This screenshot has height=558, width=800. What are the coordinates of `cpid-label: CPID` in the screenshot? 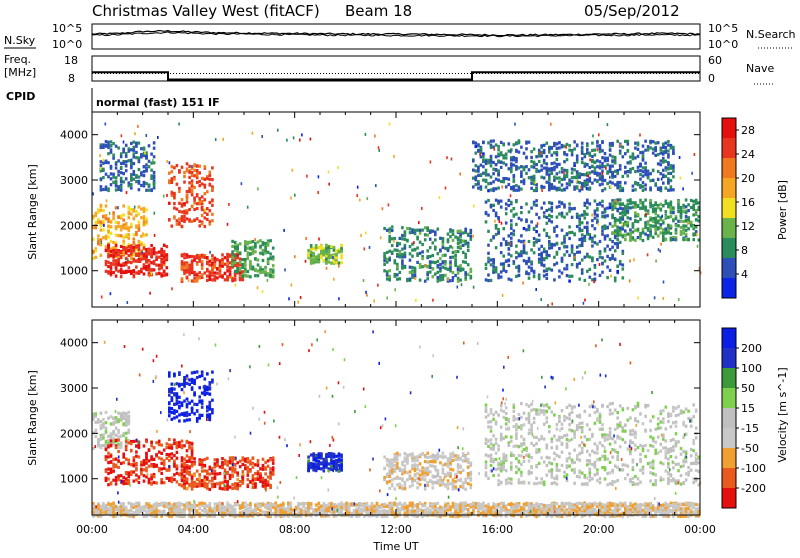 It's located at (20, 96).